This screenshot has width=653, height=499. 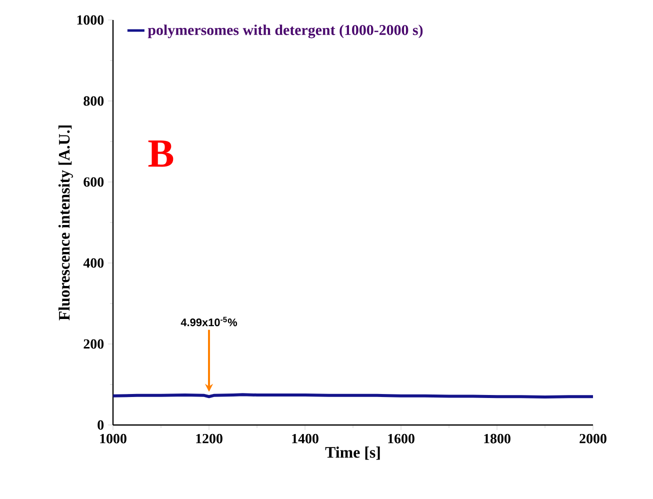 I want to click on x-tick-label: 1800, so click(x=497, y=439).